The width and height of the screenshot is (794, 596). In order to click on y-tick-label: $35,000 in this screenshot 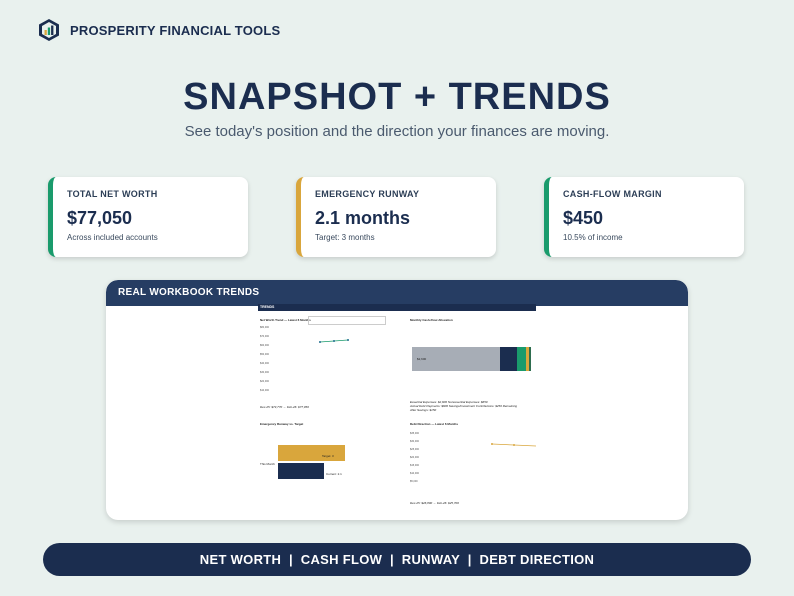, I will do `click(415, 433)`.